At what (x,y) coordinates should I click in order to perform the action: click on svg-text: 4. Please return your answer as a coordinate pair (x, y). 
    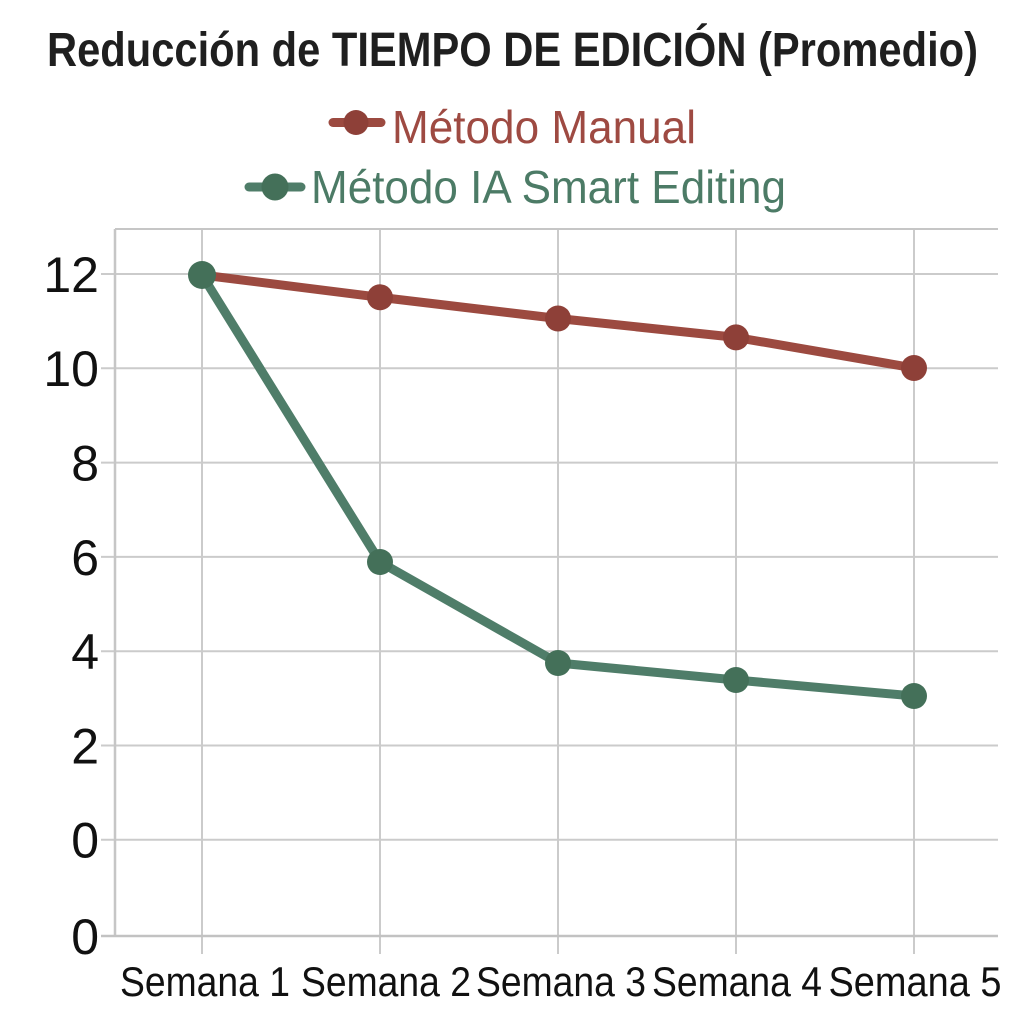
    Looking at the image, I should click on (85, 652).